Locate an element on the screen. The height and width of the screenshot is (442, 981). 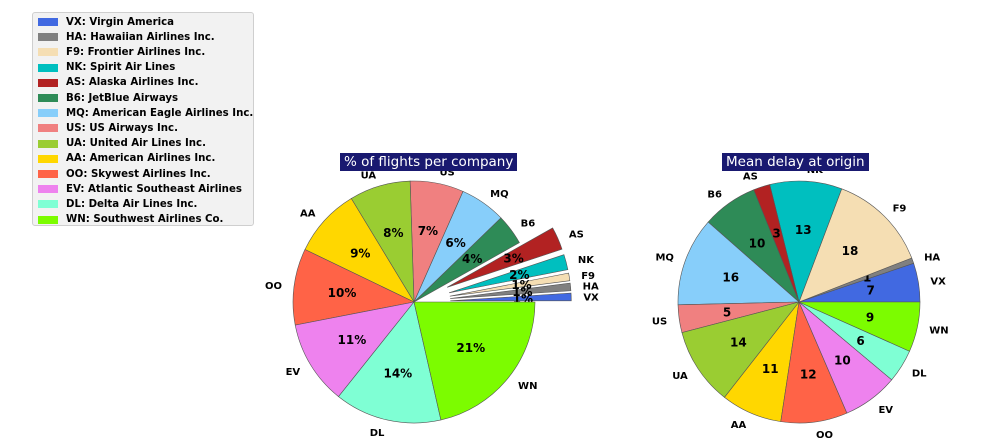
legend-item-ua: UA: United Air Lines Inc. is located at coordinates (122, 144).